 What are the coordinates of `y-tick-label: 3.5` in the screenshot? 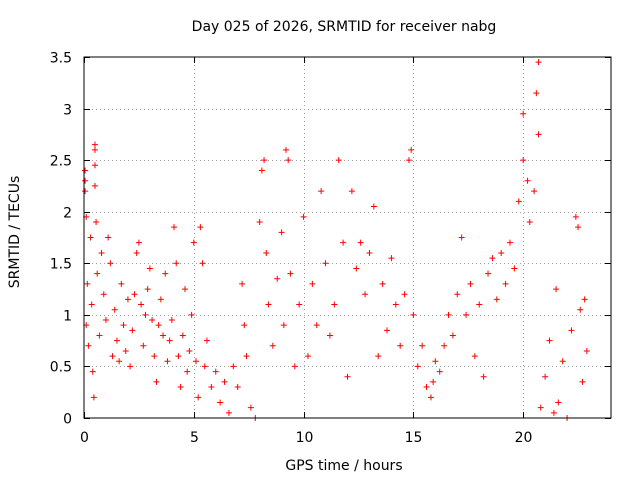 It's located at (61, 59).